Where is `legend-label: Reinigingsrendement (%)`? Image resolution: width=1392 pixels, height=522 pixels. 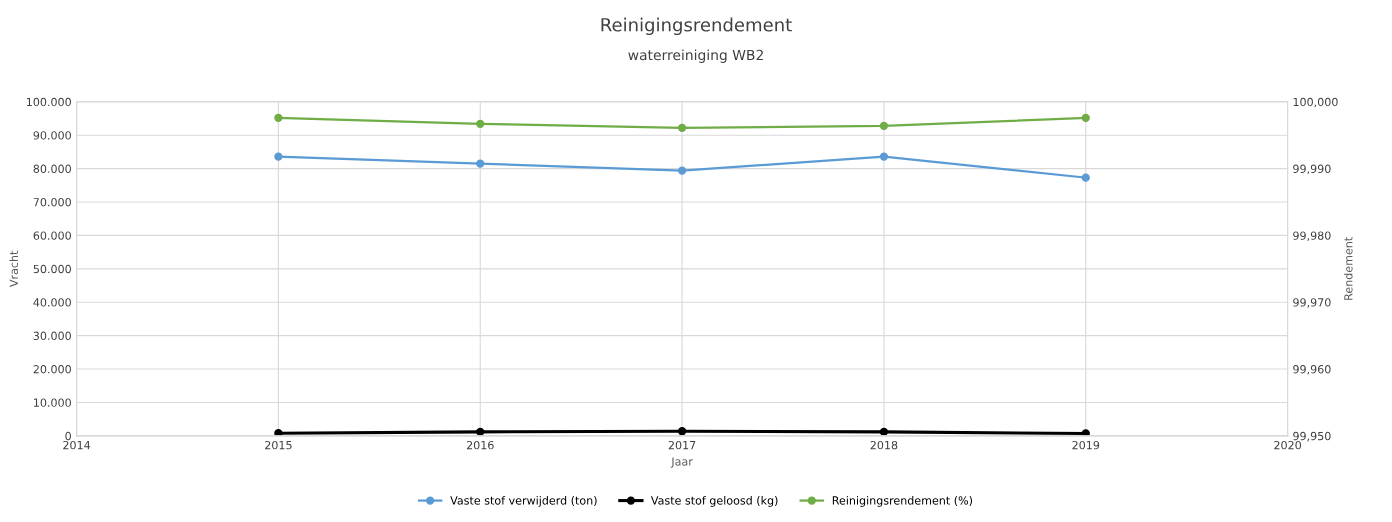
legend-label: Reinigingsrendement (%) is located at coordinates (902, 501).